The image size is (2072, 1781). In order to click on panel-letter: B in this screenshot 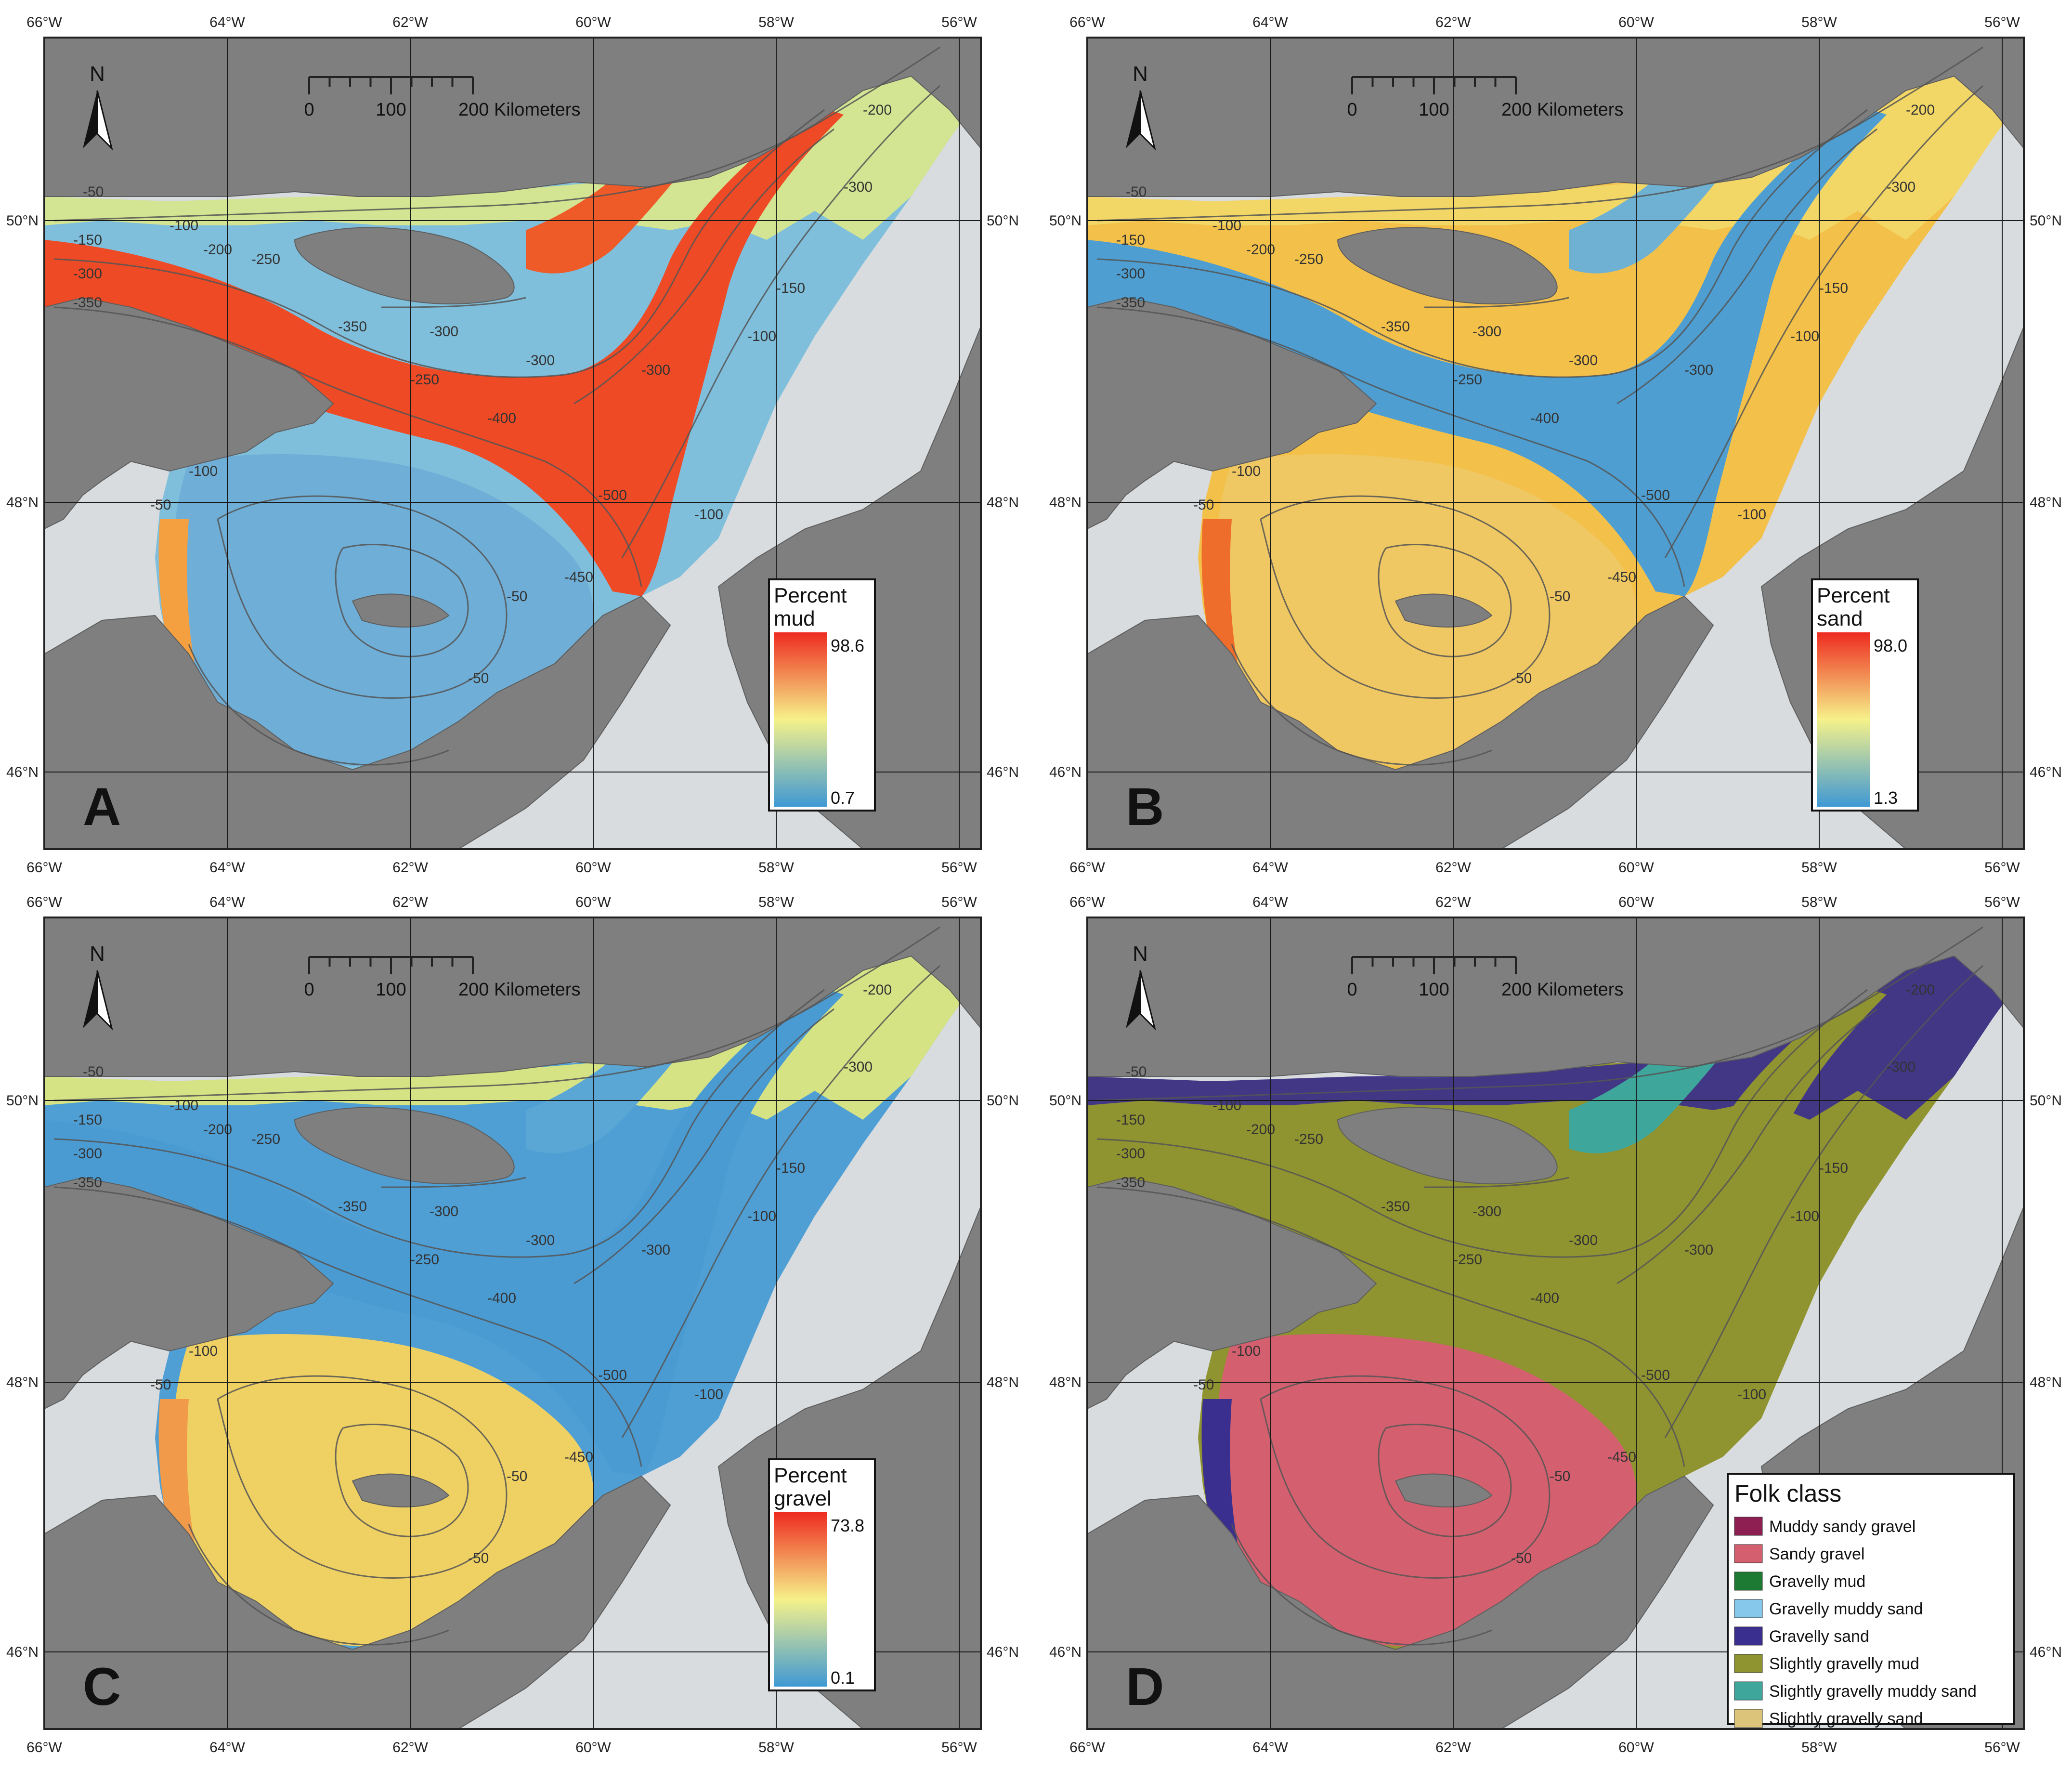, I will do `click(1145, 807)`.